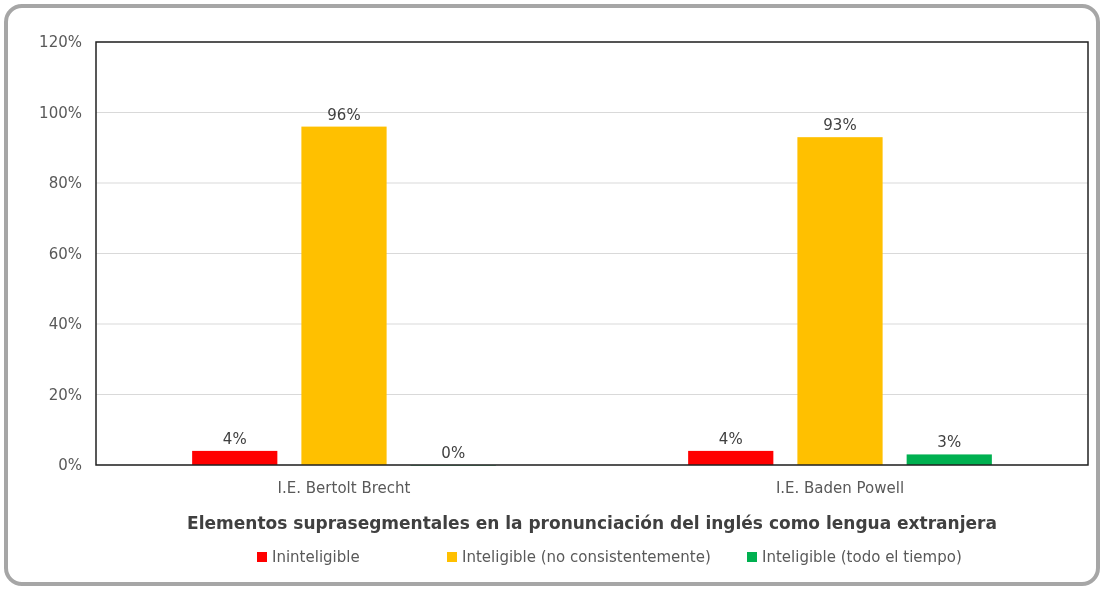 This screenshot has height=592, width=1106. Describe the element at coordinates (862, 557) in the screenshot. I see `legend-label: Inteligible (todo el tiempo)` at that location.